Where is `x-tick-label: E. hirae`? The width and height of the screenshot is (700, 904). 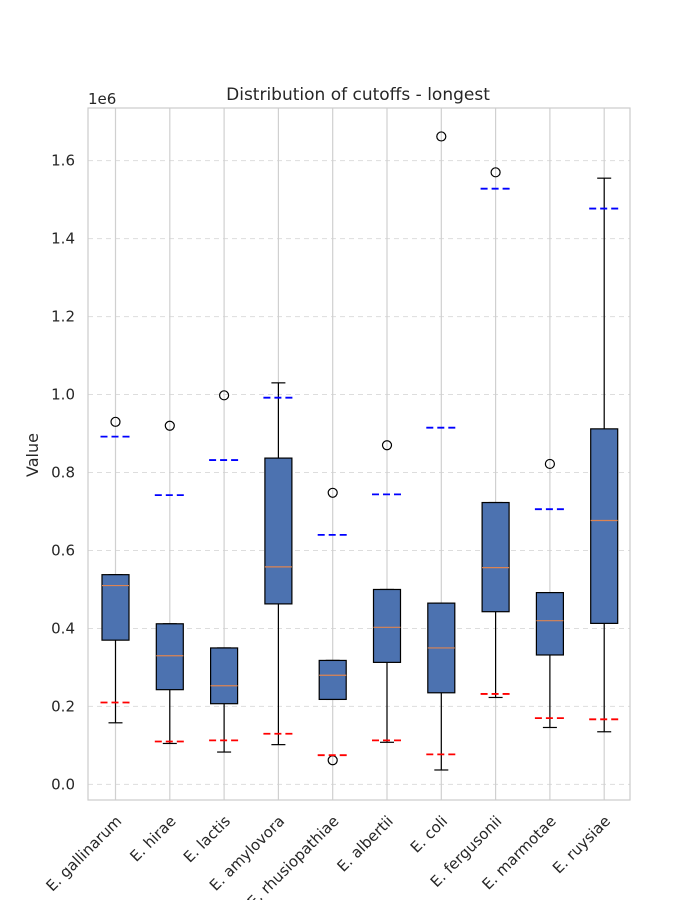 x-tick-label: E. hirae is located at coordinates (152, 838).